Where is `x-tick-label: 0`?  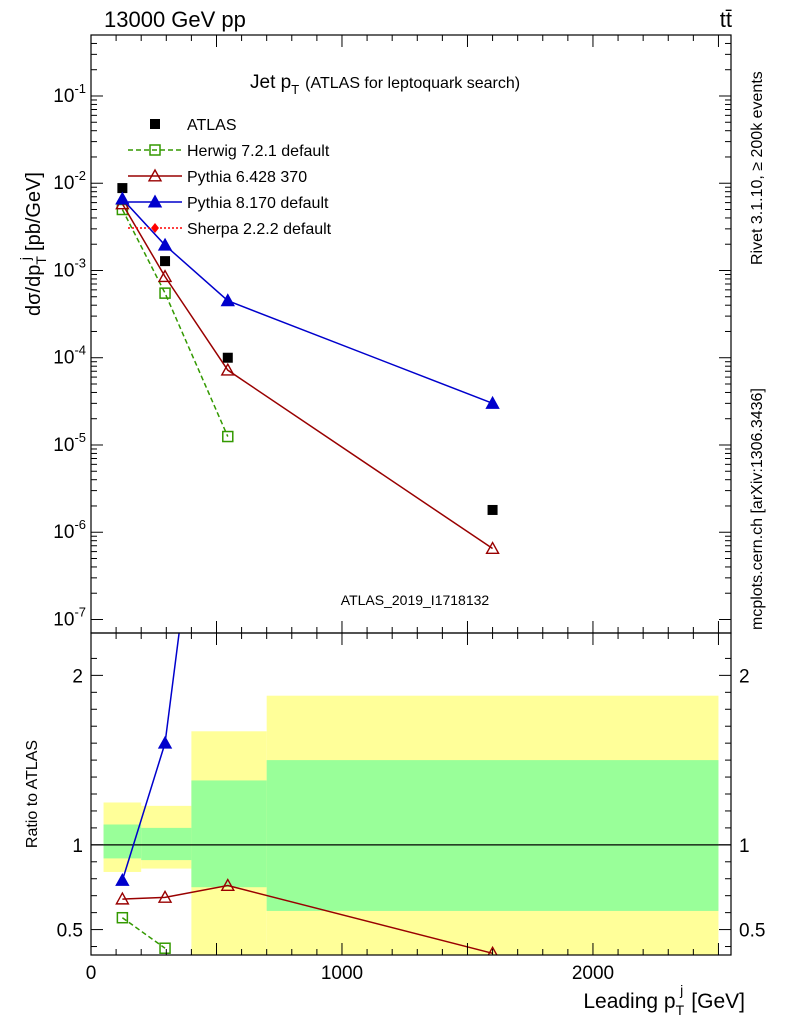 x-tick-label: 0 is located at coordinates (91, 973).